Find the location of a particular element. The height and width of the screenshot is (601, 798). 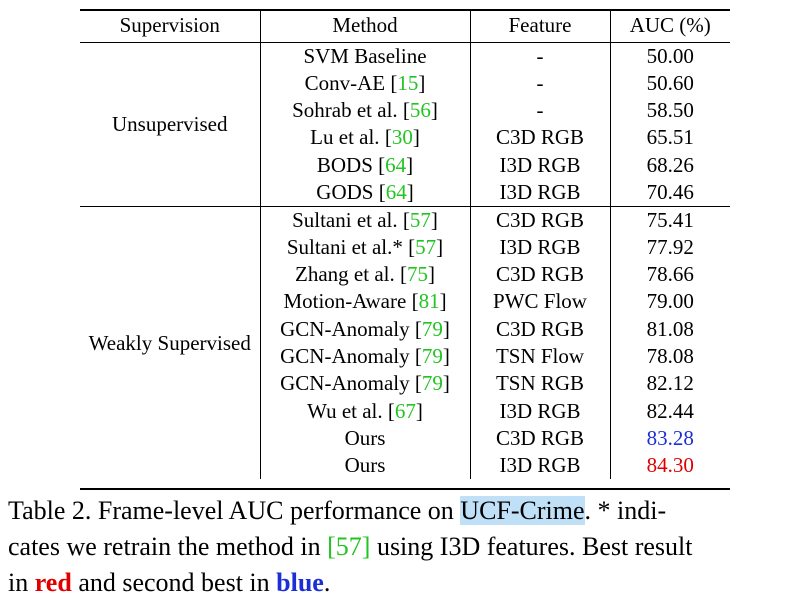

table-row: Sohrab et al. [56] - 58.50 is located at coordinates (405, 110).